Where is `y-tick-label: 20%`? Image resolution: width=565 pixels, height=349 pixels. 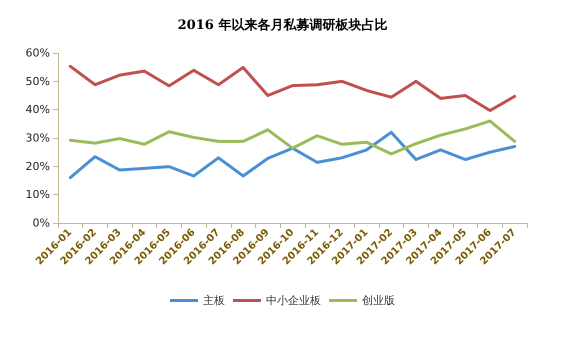 y-tick-label: 20% is located at coordinates (38, 166).